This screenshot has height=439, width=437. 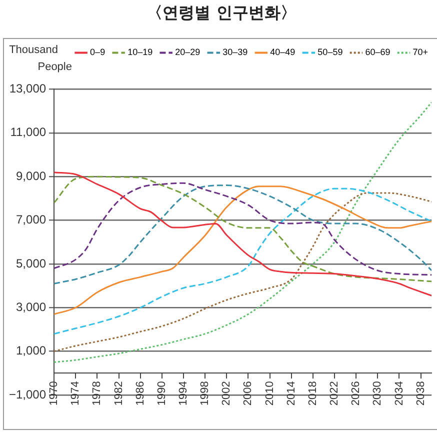 What do you see at coordinates (140, 52) in the screenshot?
I see `legend-label: 10–19` at bounding box center [140, 52].